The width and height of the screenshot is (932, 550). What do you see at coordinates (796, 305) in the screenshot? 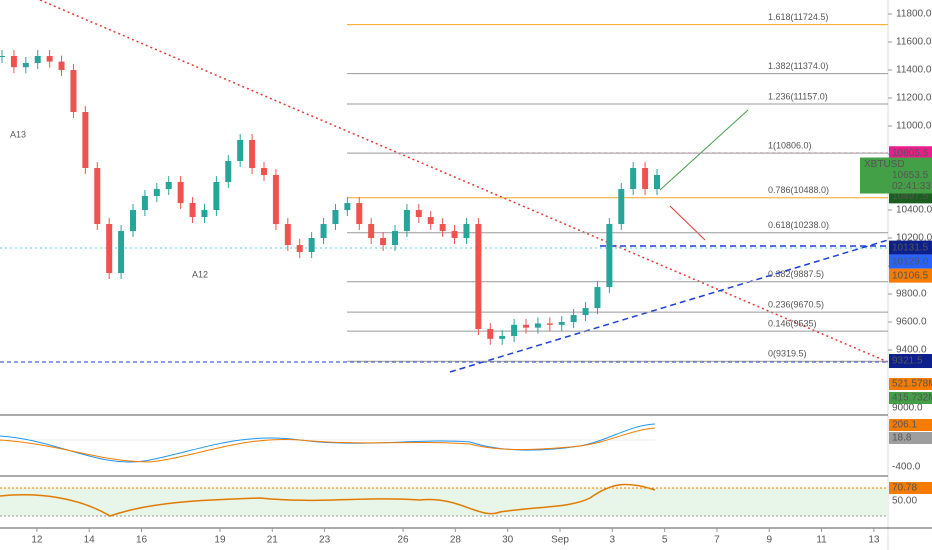
I see `fib-label: 0.236(9670.5)` at bounding box center [796, 305].